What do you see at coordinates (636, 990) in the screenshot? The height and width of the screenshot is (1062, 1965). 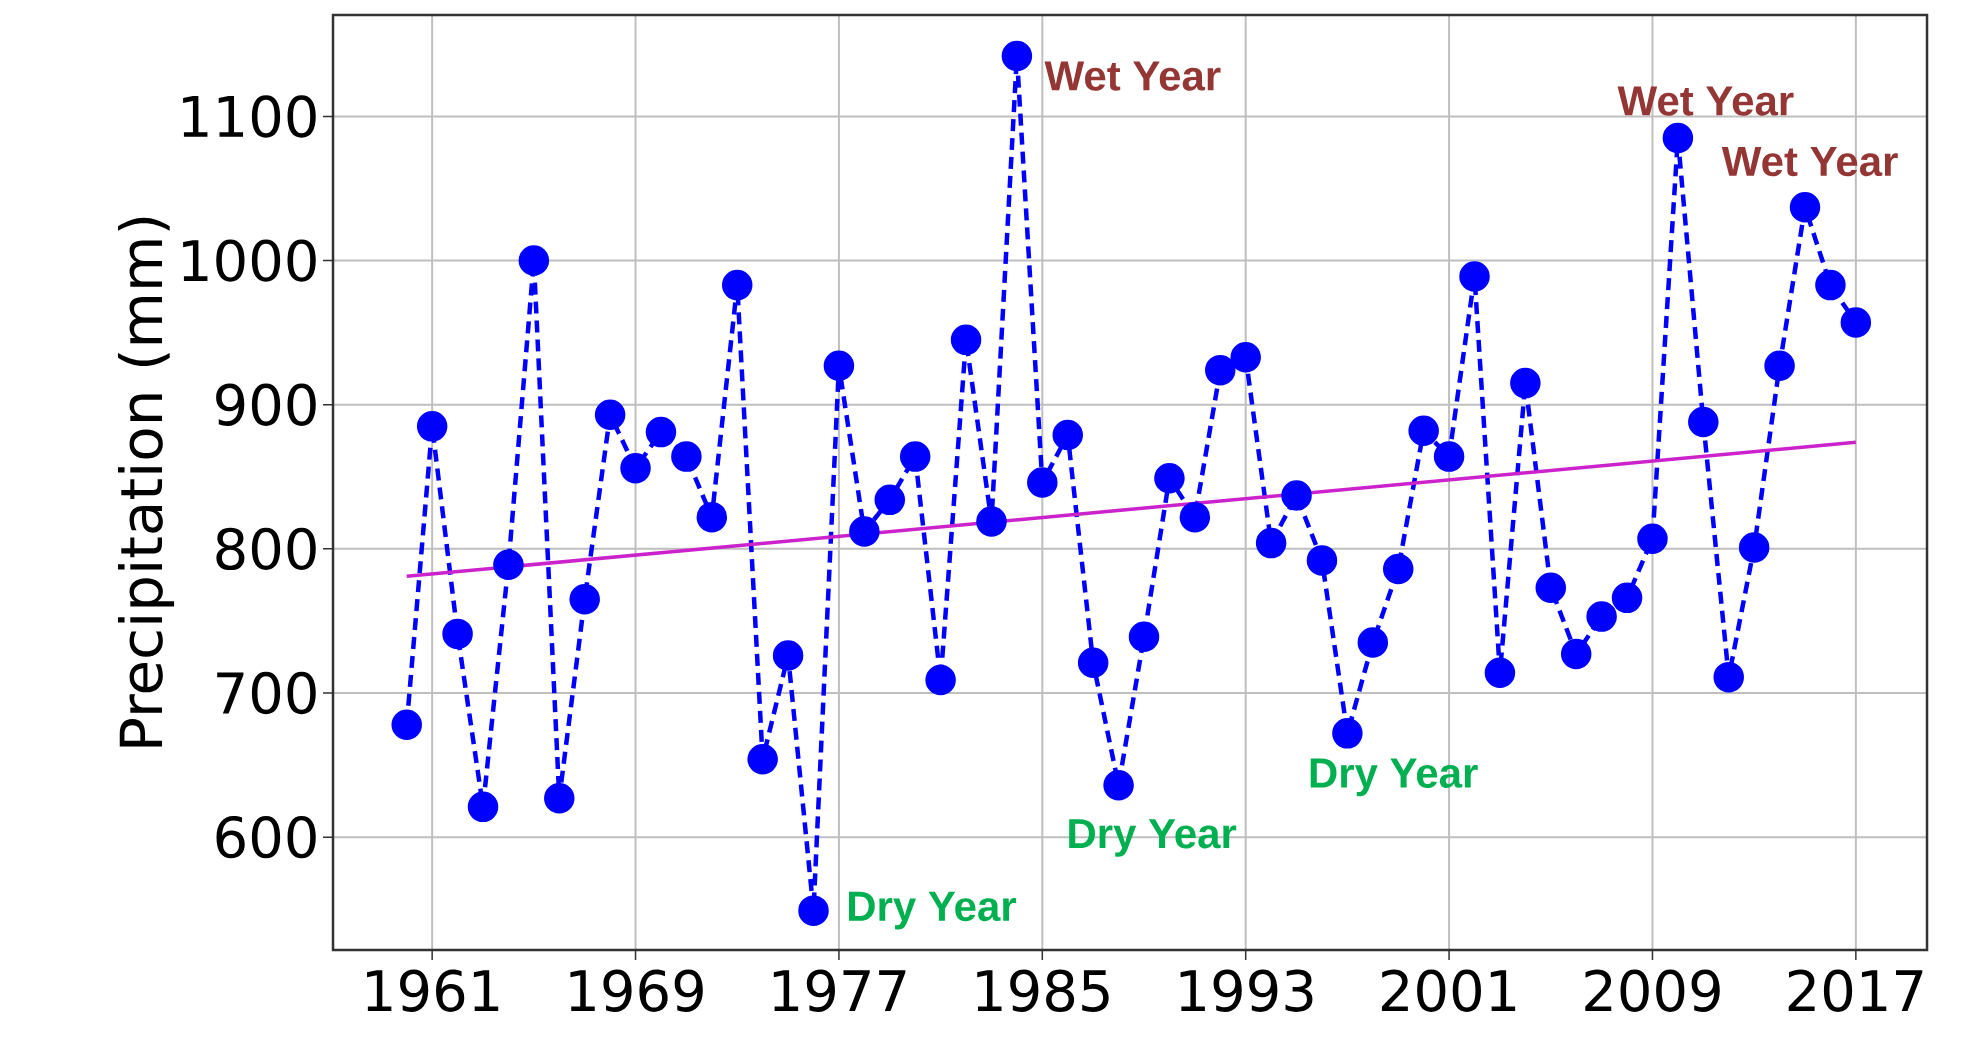 I see `x-tick-label: 1969` at bounding box center [636, 990].